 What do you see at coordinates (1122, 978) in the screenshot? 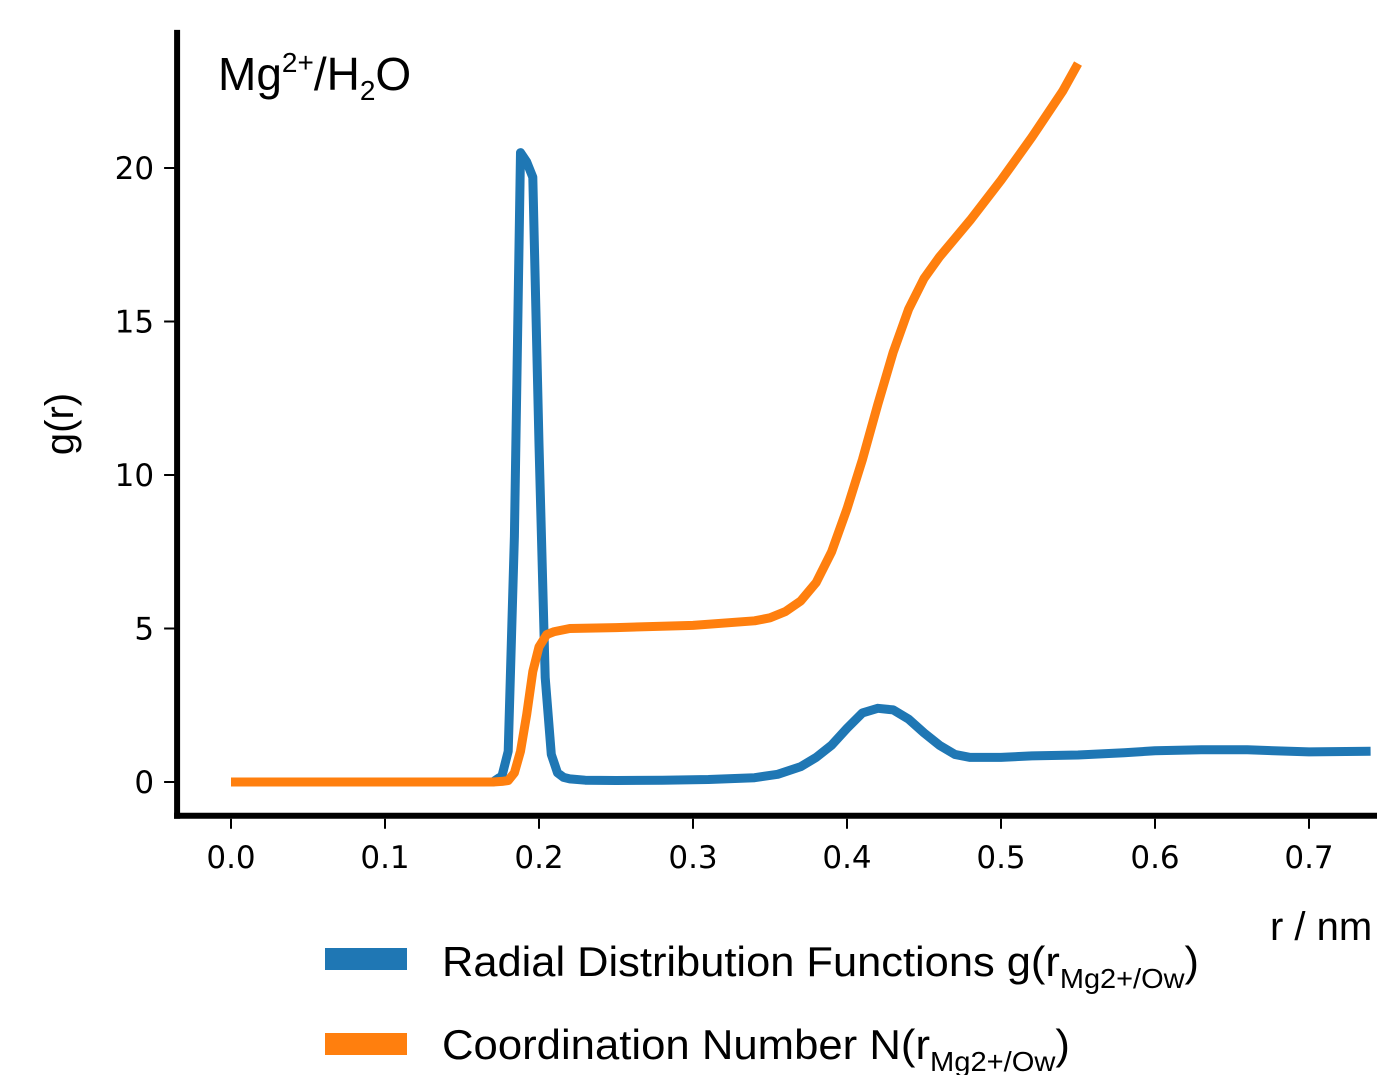
I see `legend-rdf-sub: Mg2+/Ow` at bounding box center [1122, 978].